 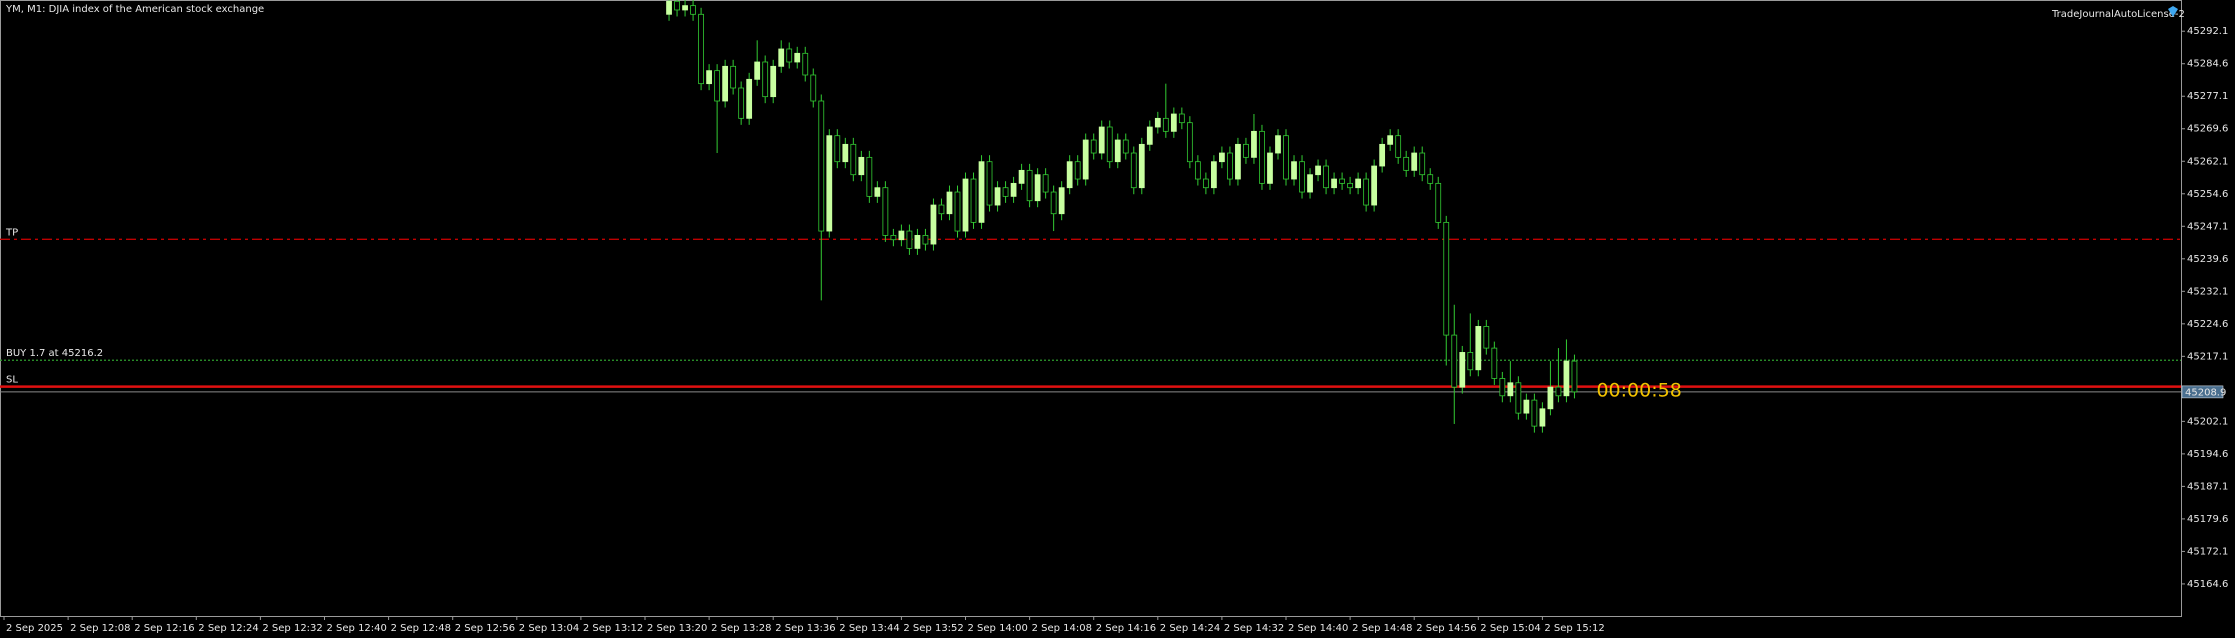 What do you see at coordinates (485, 628) in the screenshot?
I see `x-tick-label: 2 Sep 12:56` at bounding box center [485, 628].